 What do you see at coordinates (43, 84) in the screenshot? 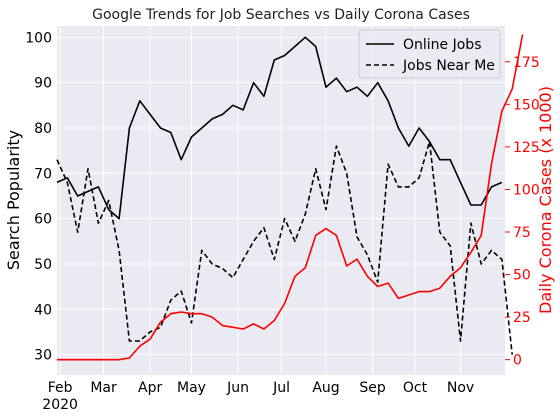
I see `y-tick-label-left: 90` at bounding box center [43, 84].